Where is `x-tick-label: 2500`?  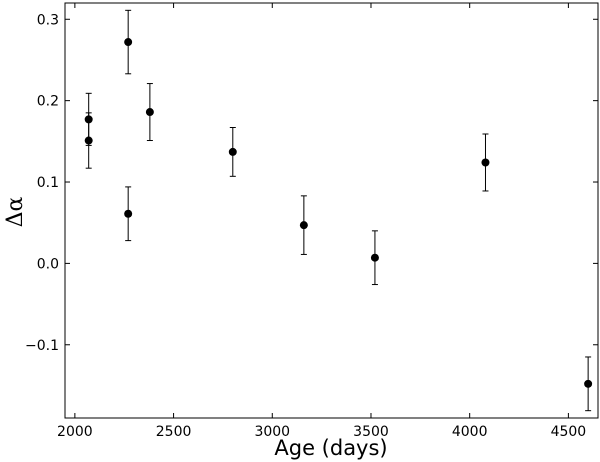 x-tick-label: 2500 is located at coordinates (174, 432).